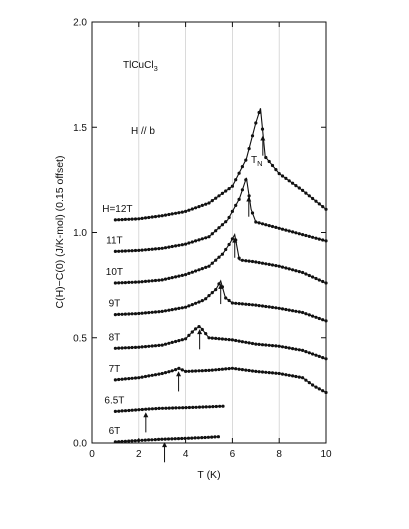 The height and width of the screenshot is (529, 409). Describe the element at coordinates (218, 301) in the screenshot. I see `series-9t: 9T` at that location.